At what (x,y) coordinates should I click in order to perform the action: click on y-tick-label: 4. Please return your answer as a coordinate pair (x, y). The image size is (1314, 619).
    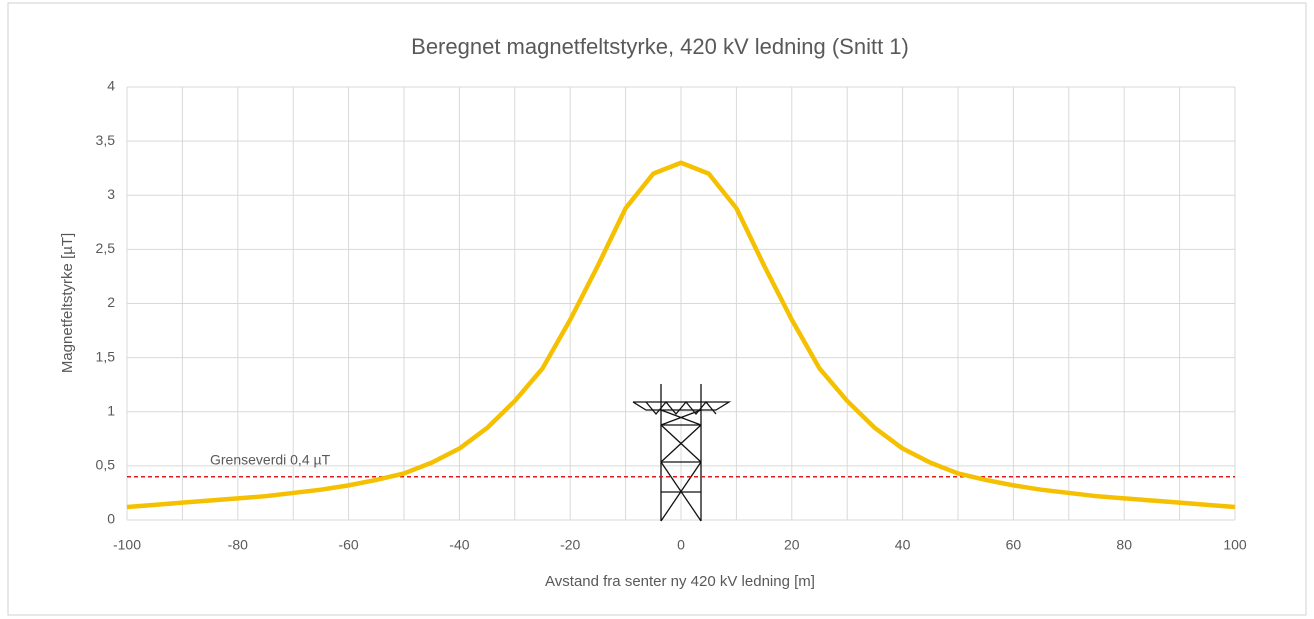
    Looking at the image, I should click on (111, 86).